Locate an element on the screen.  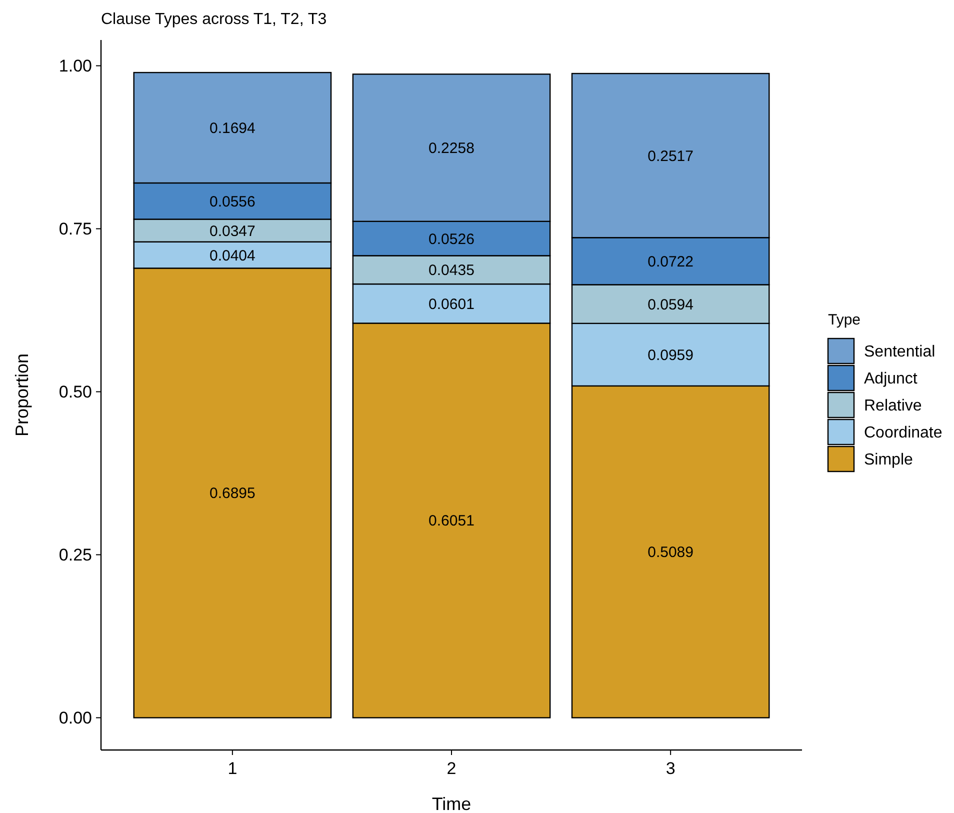
y-tick-label: 0.00 is located at coordinates (75, 718).